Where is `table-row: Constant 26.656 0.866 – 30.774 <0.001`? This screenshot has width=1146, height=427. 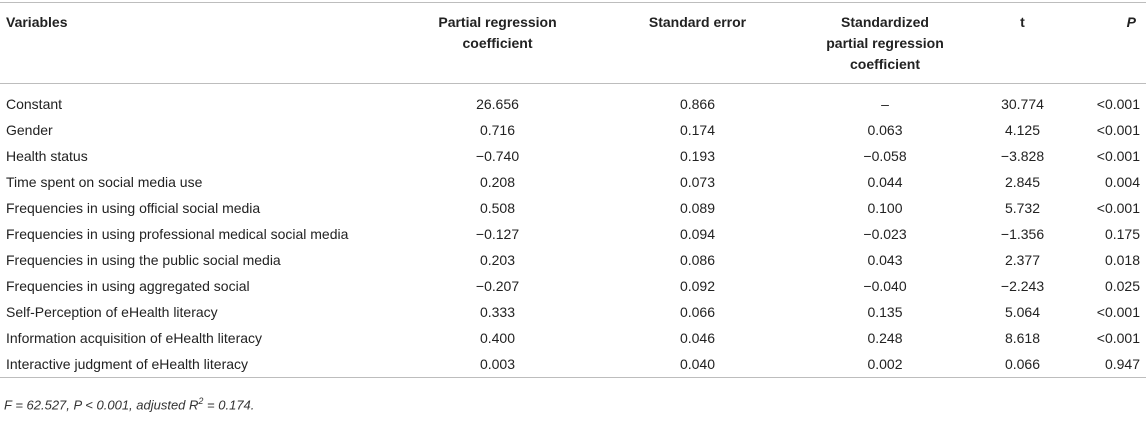
table-row: Constant 26.656 0.866 – 30.774 <0.001 is located at coordinates (573, 101).